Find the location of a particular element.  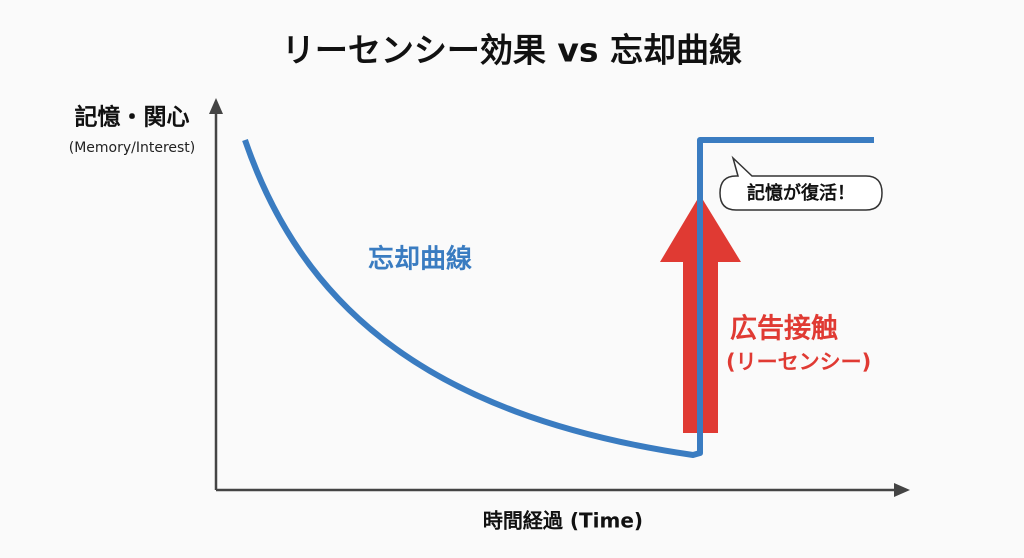

arrow-label-line2: (リーセンシー) is located at coordinates (798, 362).